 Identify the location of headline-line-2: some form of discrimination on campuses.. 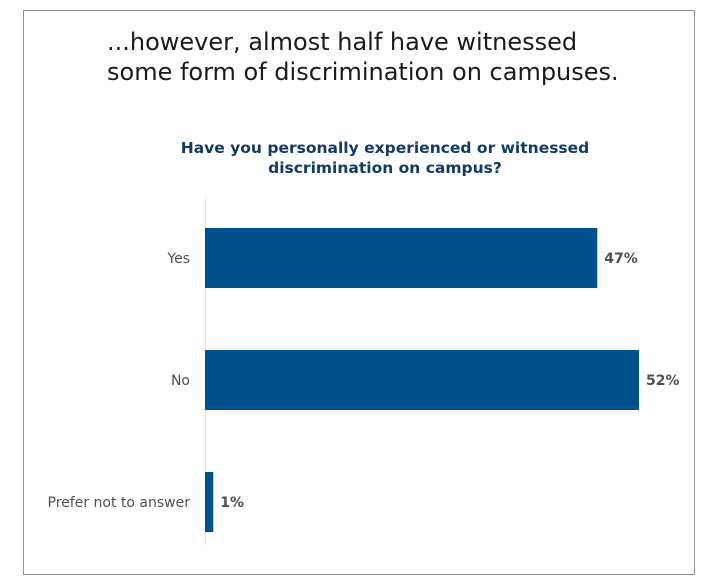
(363, 72).